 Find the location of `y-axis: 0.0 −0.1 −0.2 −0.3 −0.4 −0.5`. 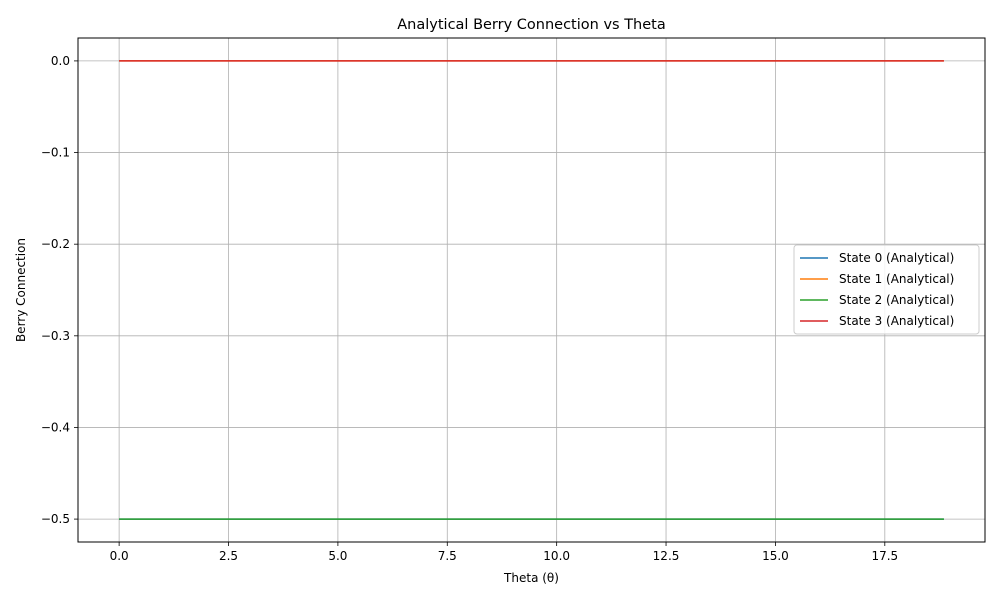

y-axis: 0.0 −0.1 −0.2 −0.3 −0.4 −0.5 is located at coordinates (59, 290).